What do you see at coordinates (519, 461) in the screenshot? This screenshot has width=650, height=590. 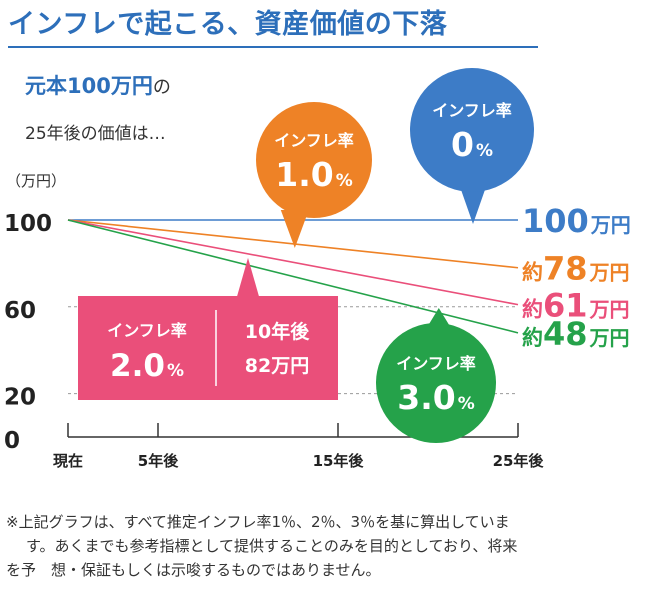 I see `x-tick-label: 25年後` at bounding box center [519, 461].